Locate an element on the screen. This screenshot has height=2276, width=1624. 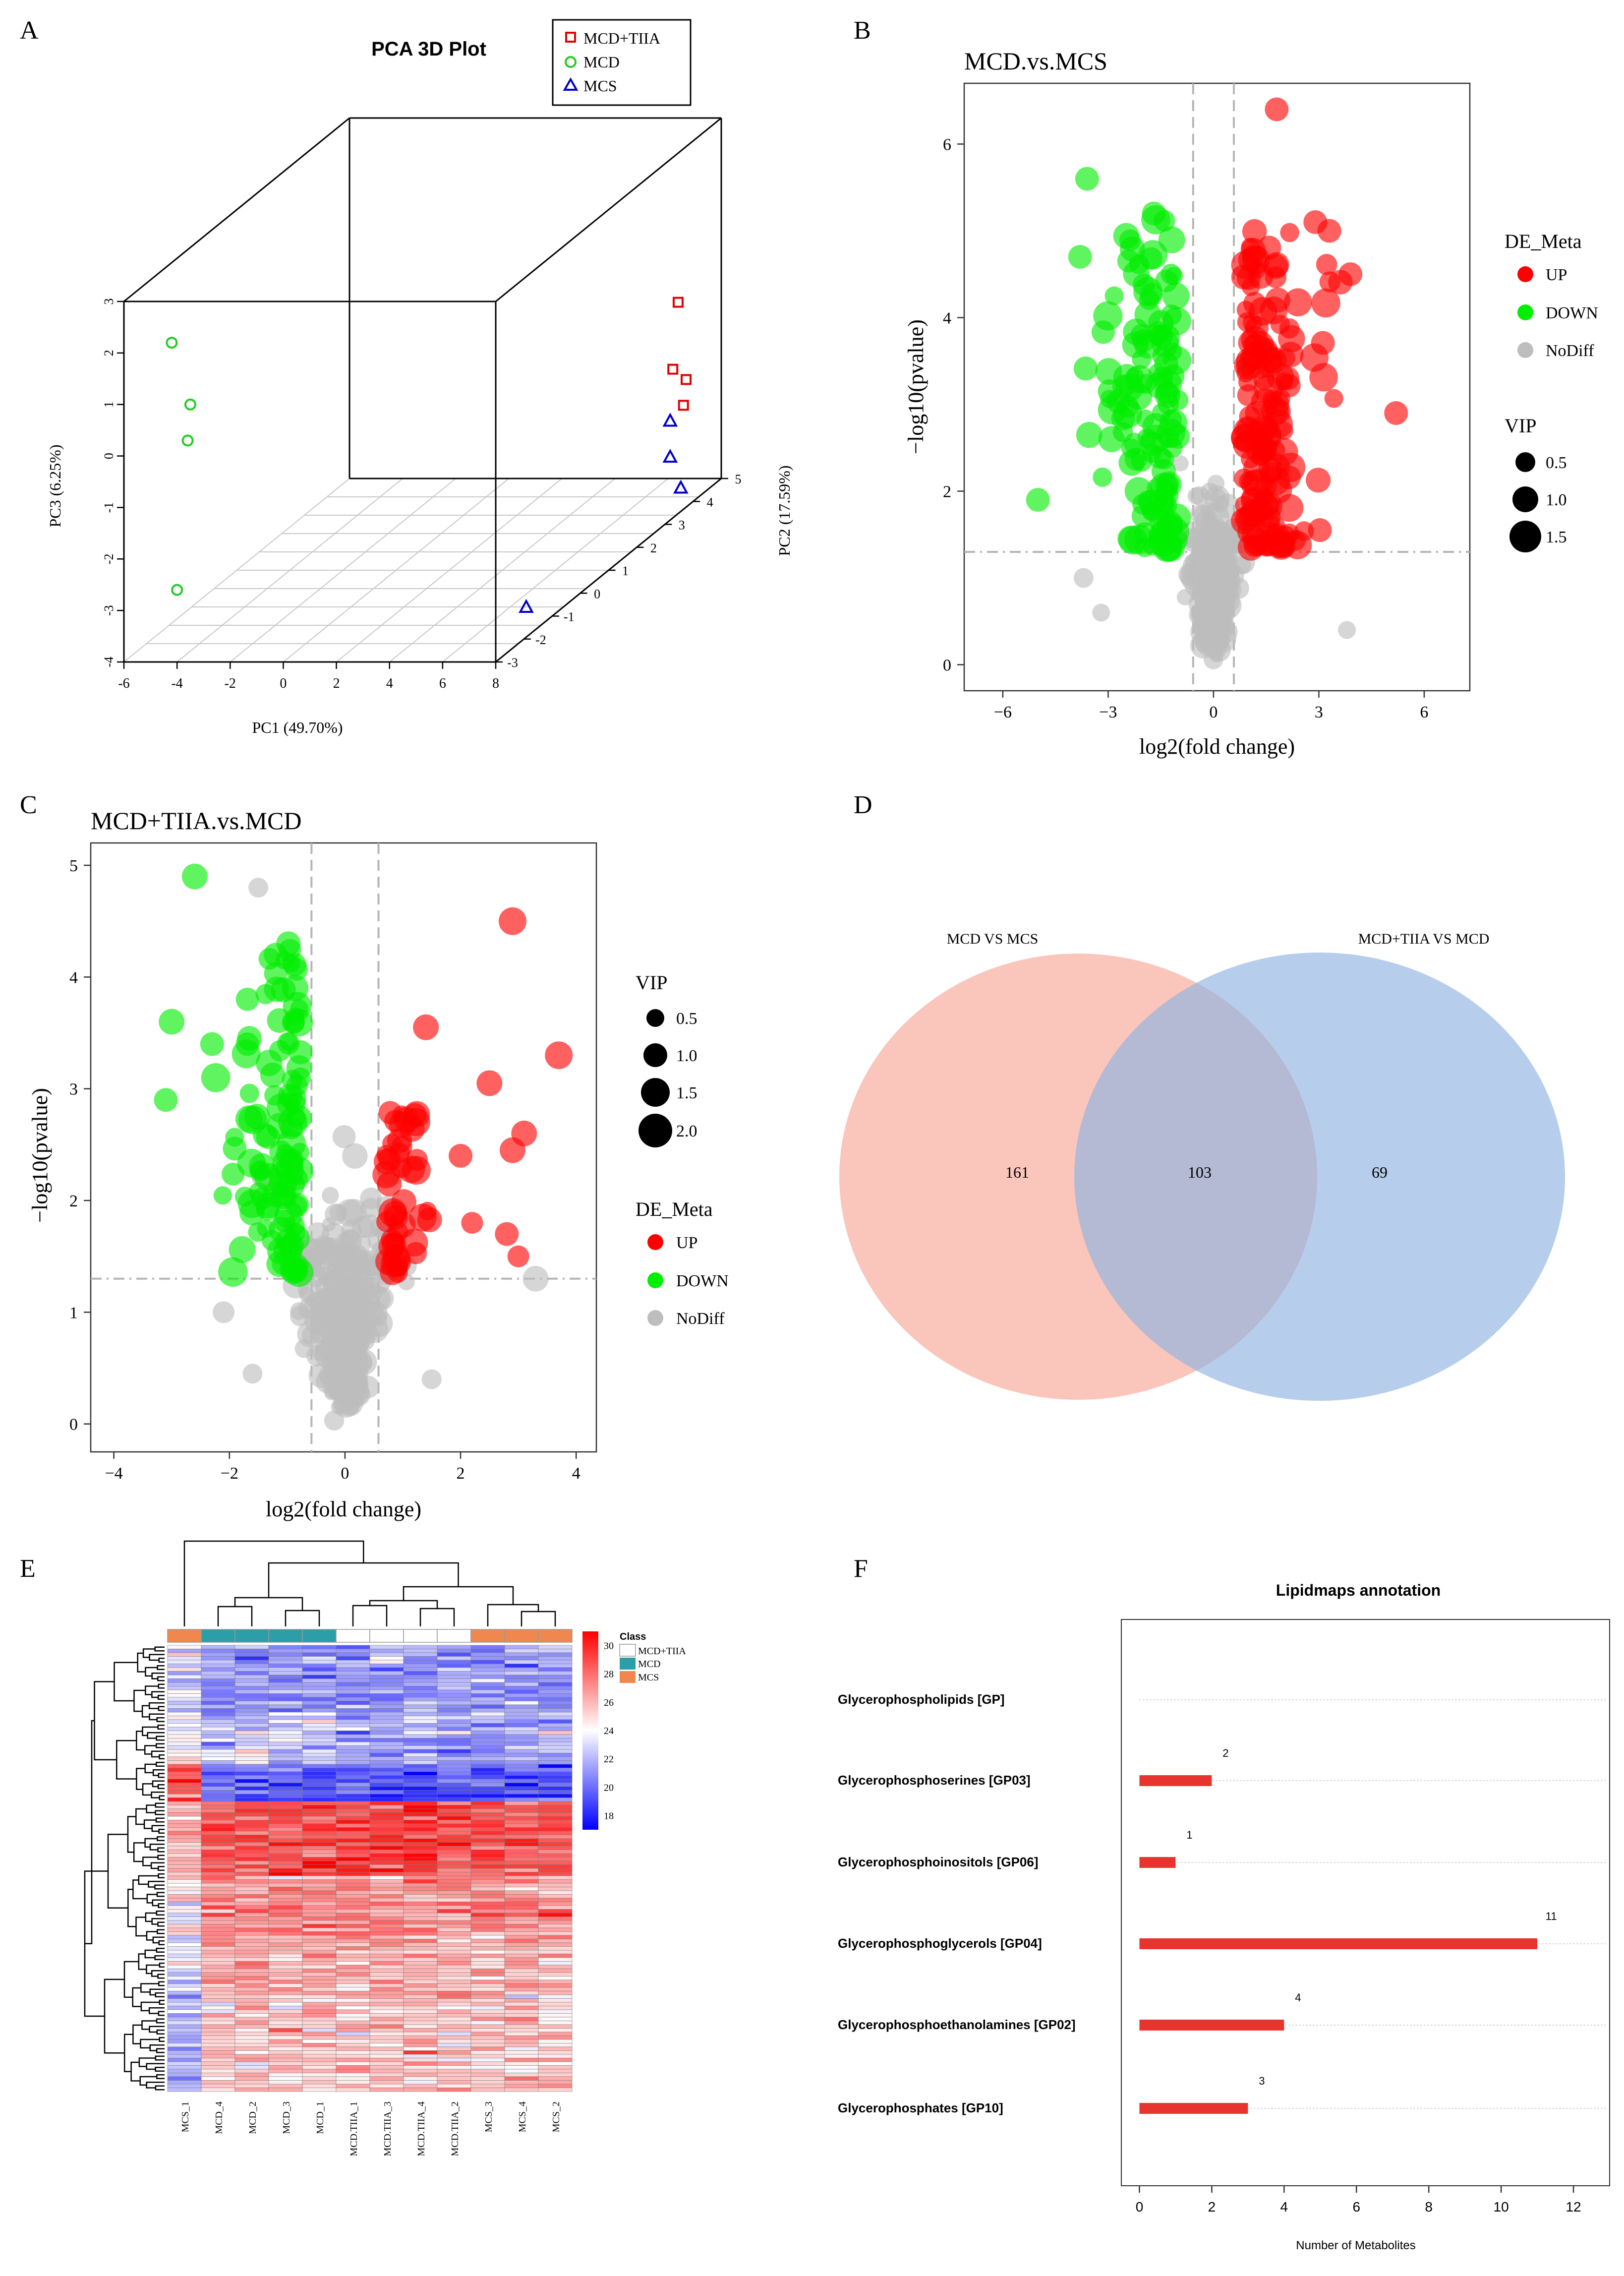
pca-ylabel: PC2 (17.59%) is located at coordinates (784, 510).